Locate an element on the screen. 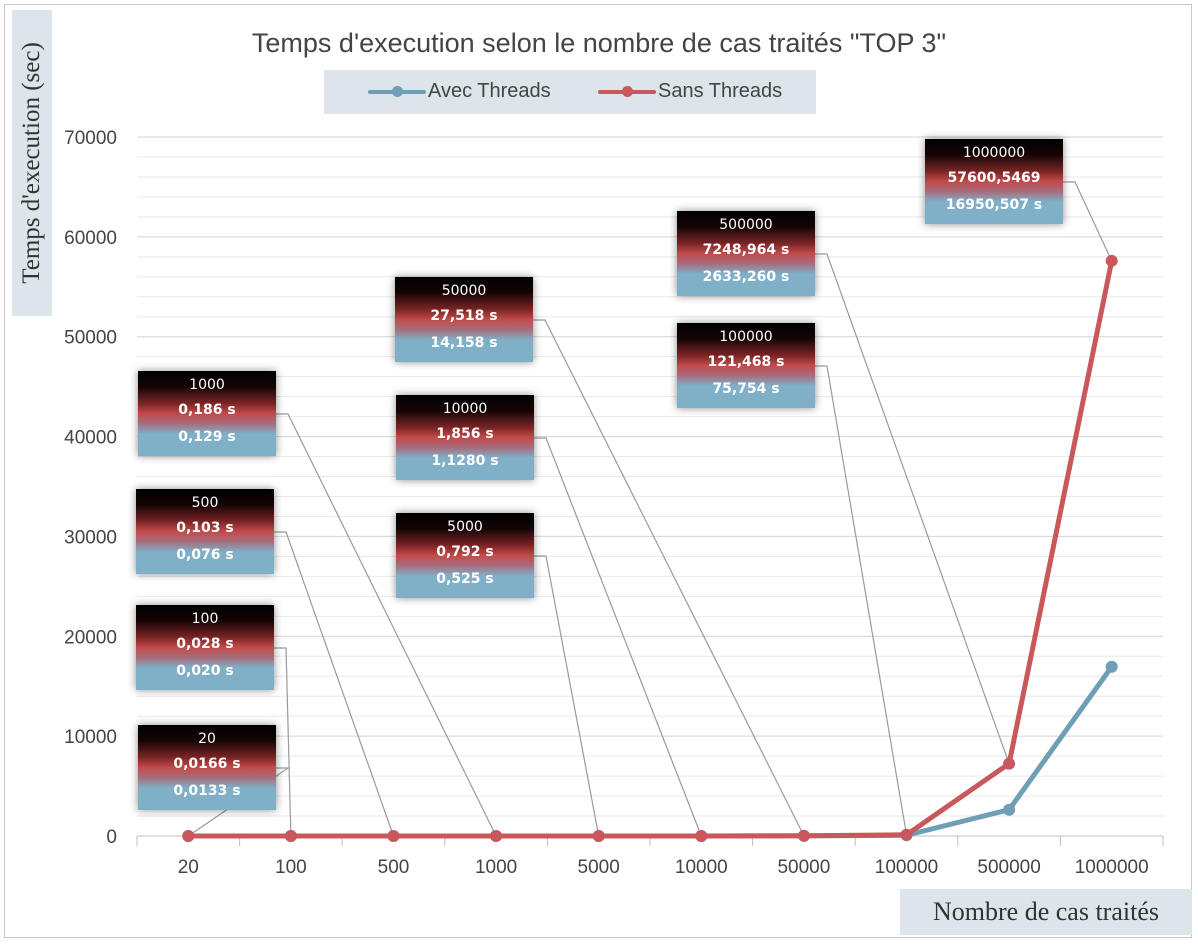 The height and width of the screenshot is (944, 1198). data-label-line2: 0,0166 s is located at coordinates (207, 764).